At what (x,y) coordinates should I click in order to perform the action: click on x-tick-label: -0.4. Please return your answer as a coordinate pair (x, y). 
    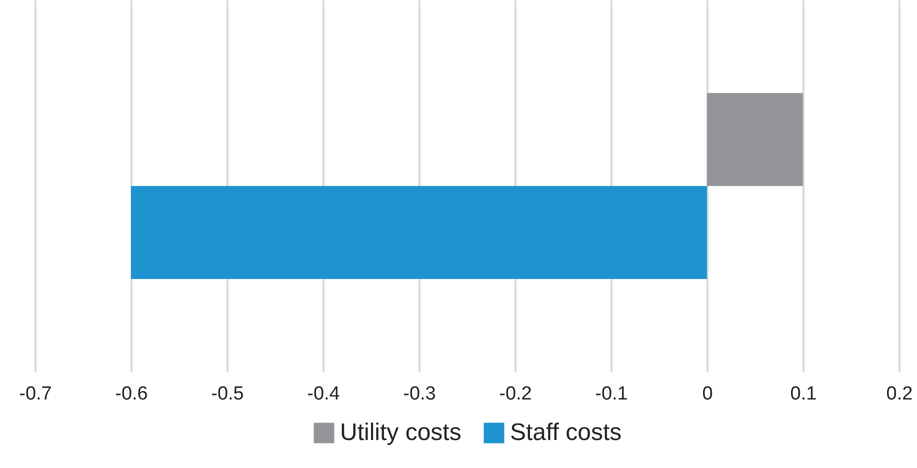
    Looking at the image, I should click on (323, 394).